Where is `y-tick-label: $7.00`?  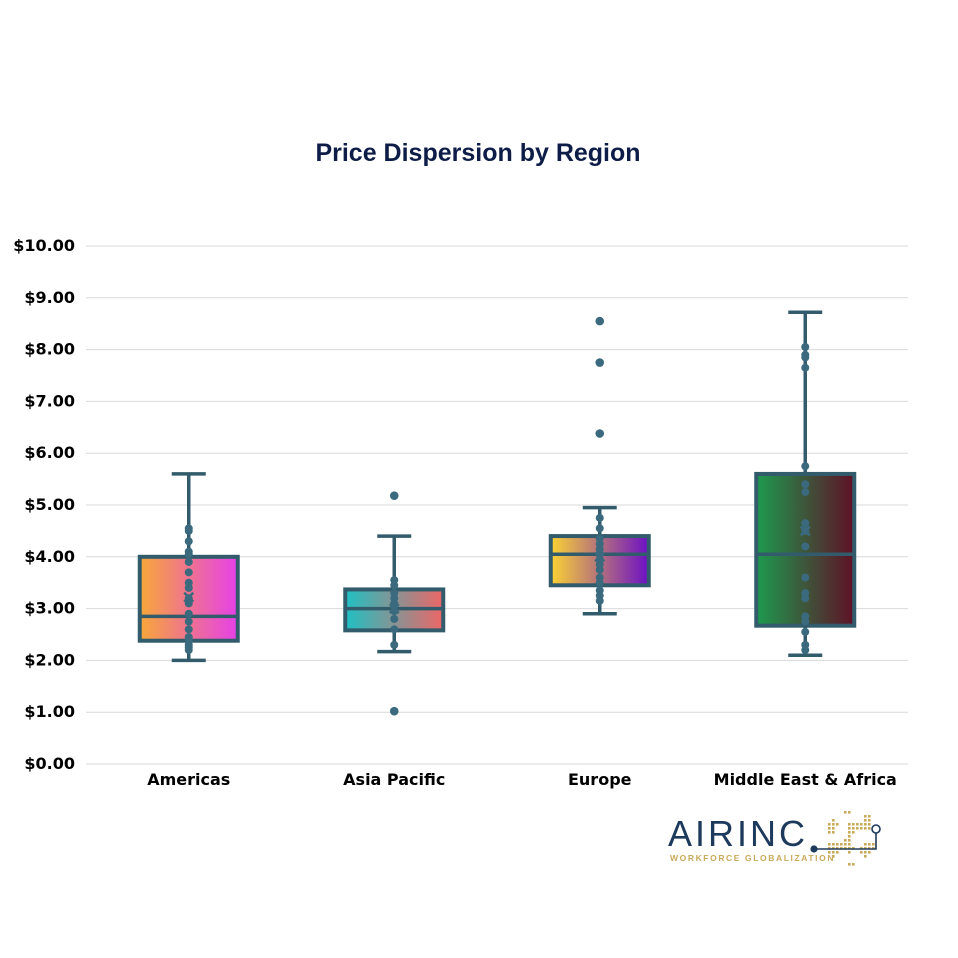
y-tick-label: $7.00 is located at coordinates (49, 400).